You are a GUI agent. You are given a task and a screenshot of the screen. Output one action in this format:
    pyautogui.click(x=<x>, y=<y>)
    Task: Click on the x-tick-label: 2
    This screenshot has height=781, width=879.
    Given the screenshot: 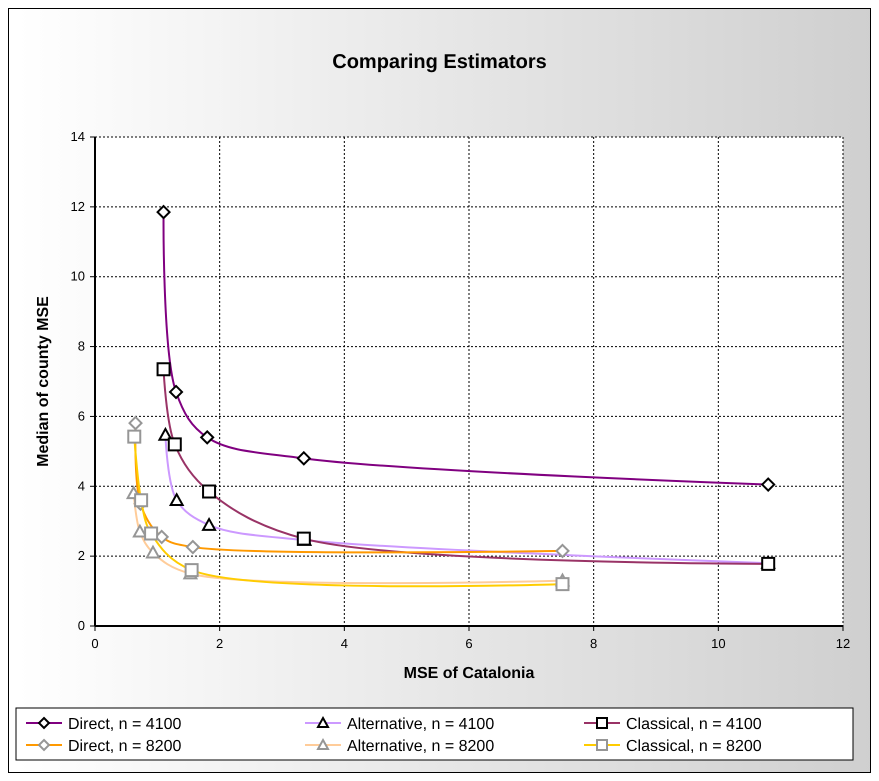 What is the action you would take?
    pyautogui.click(x=220, y=643)
    